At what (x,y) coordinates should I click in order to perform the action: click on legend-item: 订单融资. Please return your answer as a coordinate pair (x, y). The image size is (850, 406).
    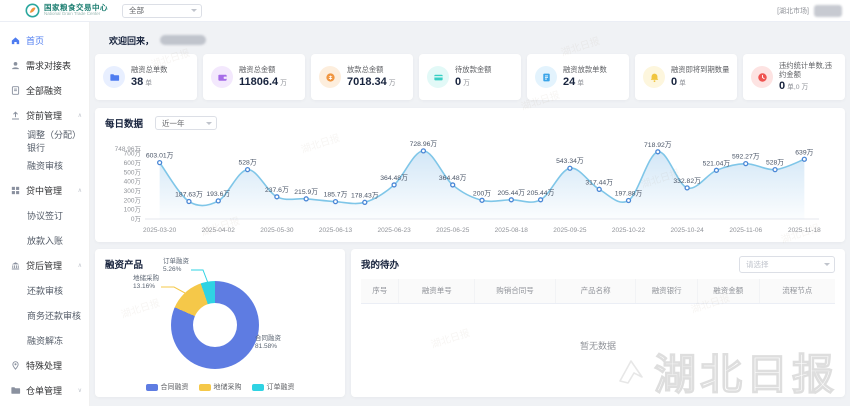
    Looking at the image, I should click on (273, 387).